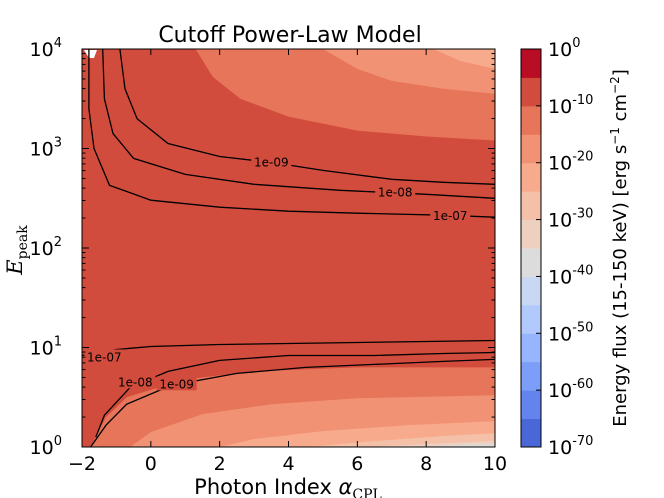 The width and height of the screenshot is (664, 498). Describe the element at coordinates (82, 464) in the screenshot. I see `x-tick-label: −2` at that location.